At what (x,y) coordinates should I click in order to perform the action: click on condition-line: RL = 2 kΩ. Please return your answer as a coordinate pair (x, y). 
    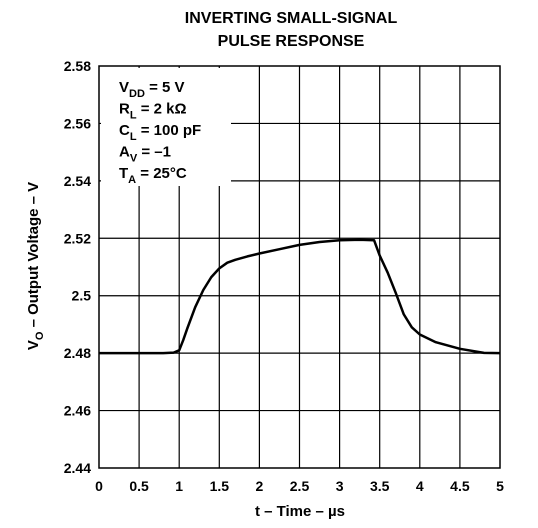
    Looking at the image, I should click on (153, 111).